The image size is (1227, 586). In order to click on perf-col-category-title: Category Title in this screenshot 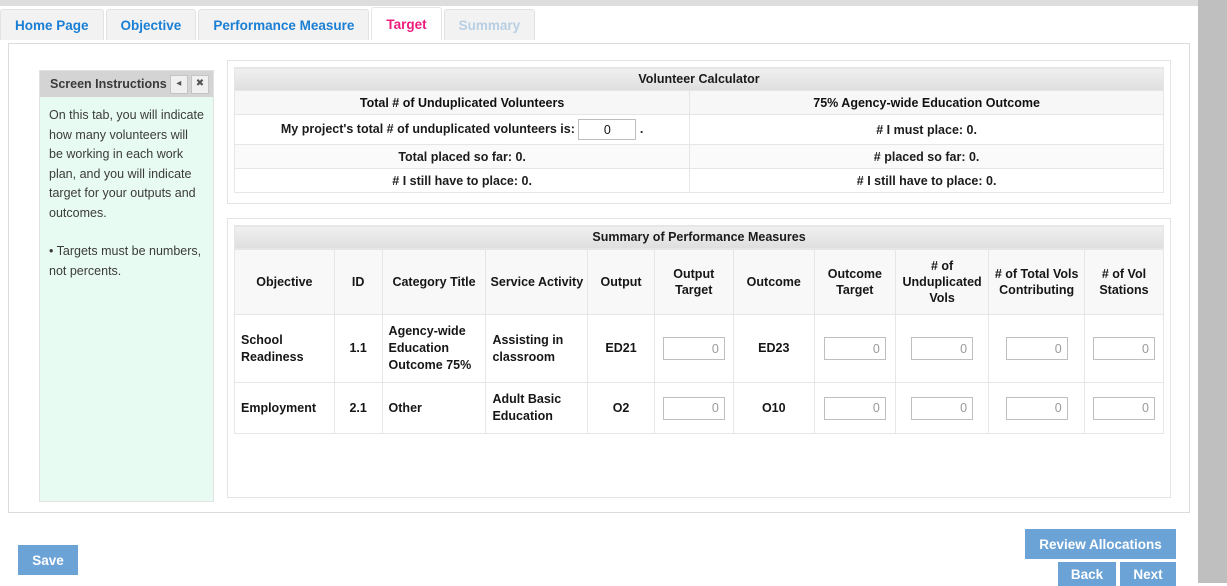, I will do `click(434, 282)`.